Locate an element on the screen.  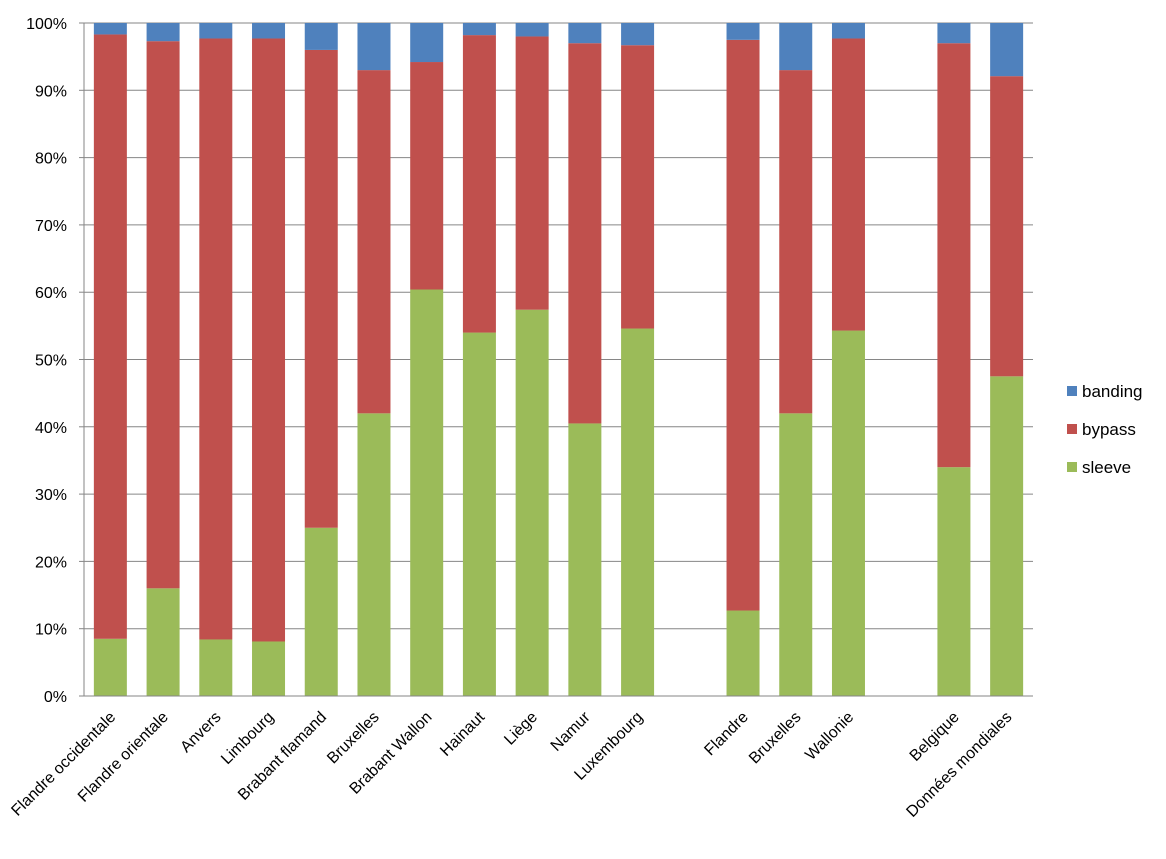
x-tick-label-donnees-mondiales: Données mondiales is located at coordinates (959, 765).